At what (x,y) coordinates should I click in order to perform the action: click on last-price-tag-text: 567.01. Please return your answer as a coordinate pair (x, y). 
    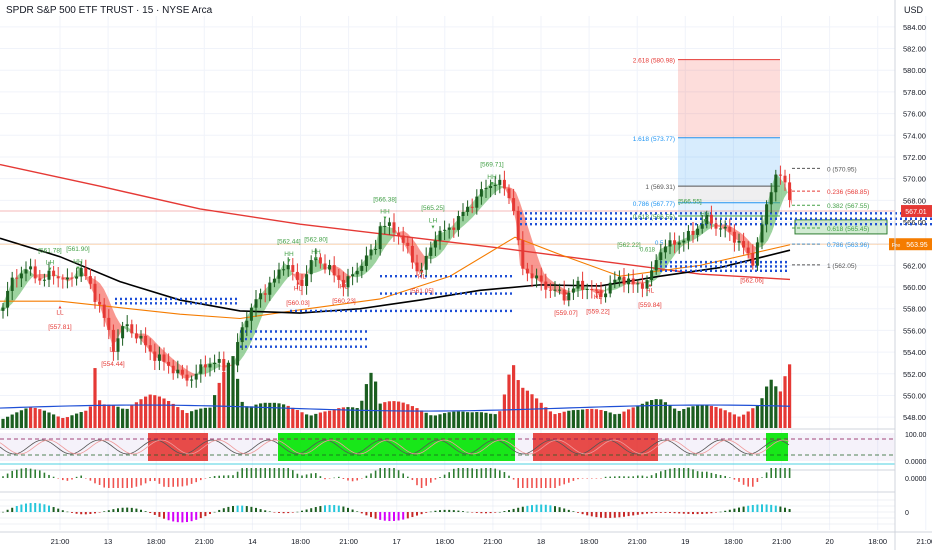
    Looking at the image, I should click on (916, 212).